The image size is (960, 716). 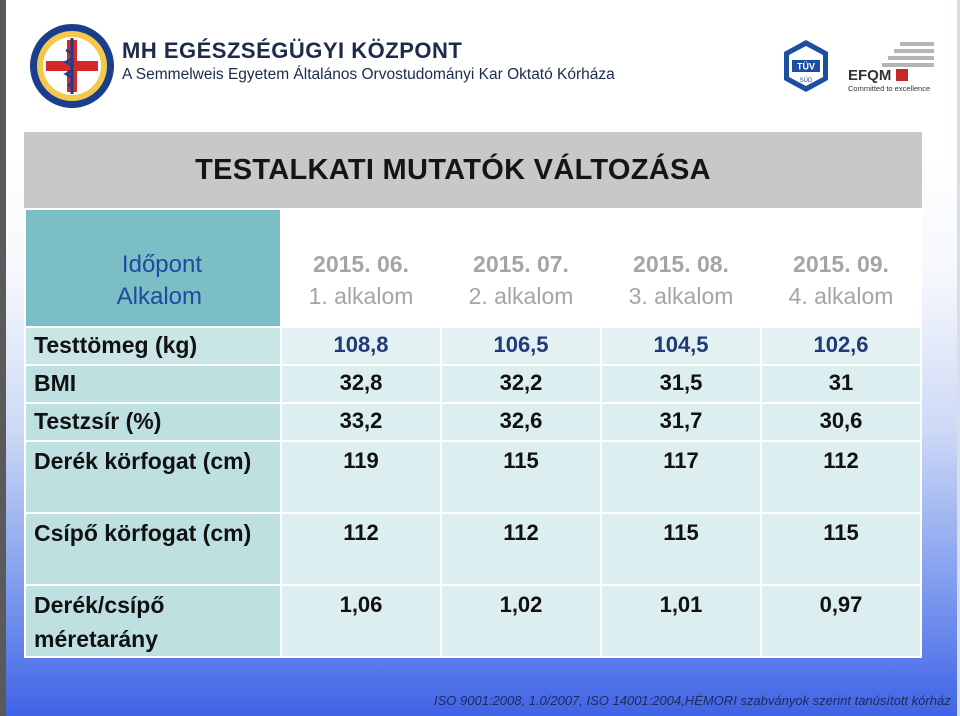 What do you see at coordinates (361, 422) in the screenshot?
I see `table-cell: 33,2` at bounding box center [361, 422].